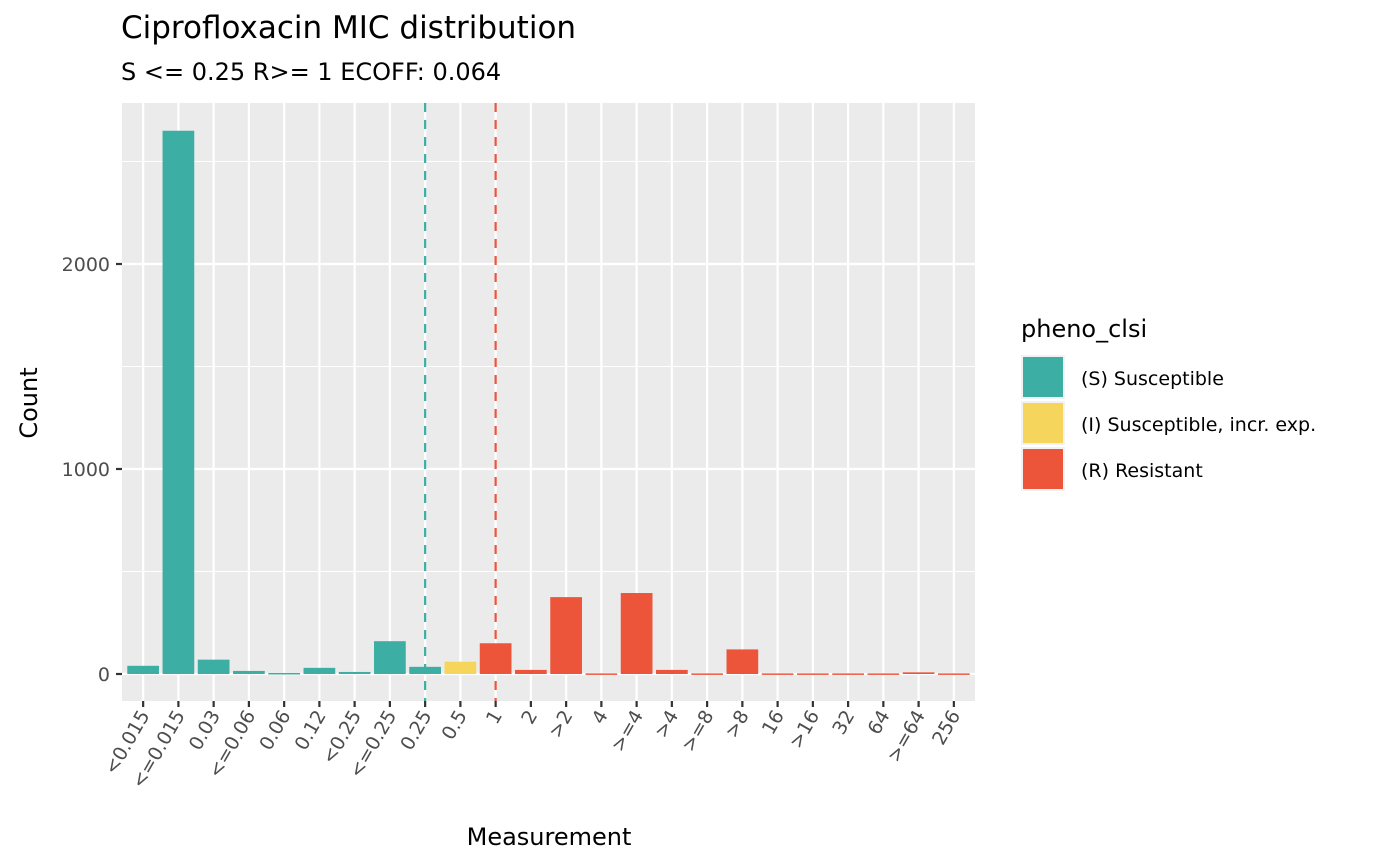  Describe the element at coordinates (455, 725) in the screenshot. I see `x-tick-label: 0.5` at that location.